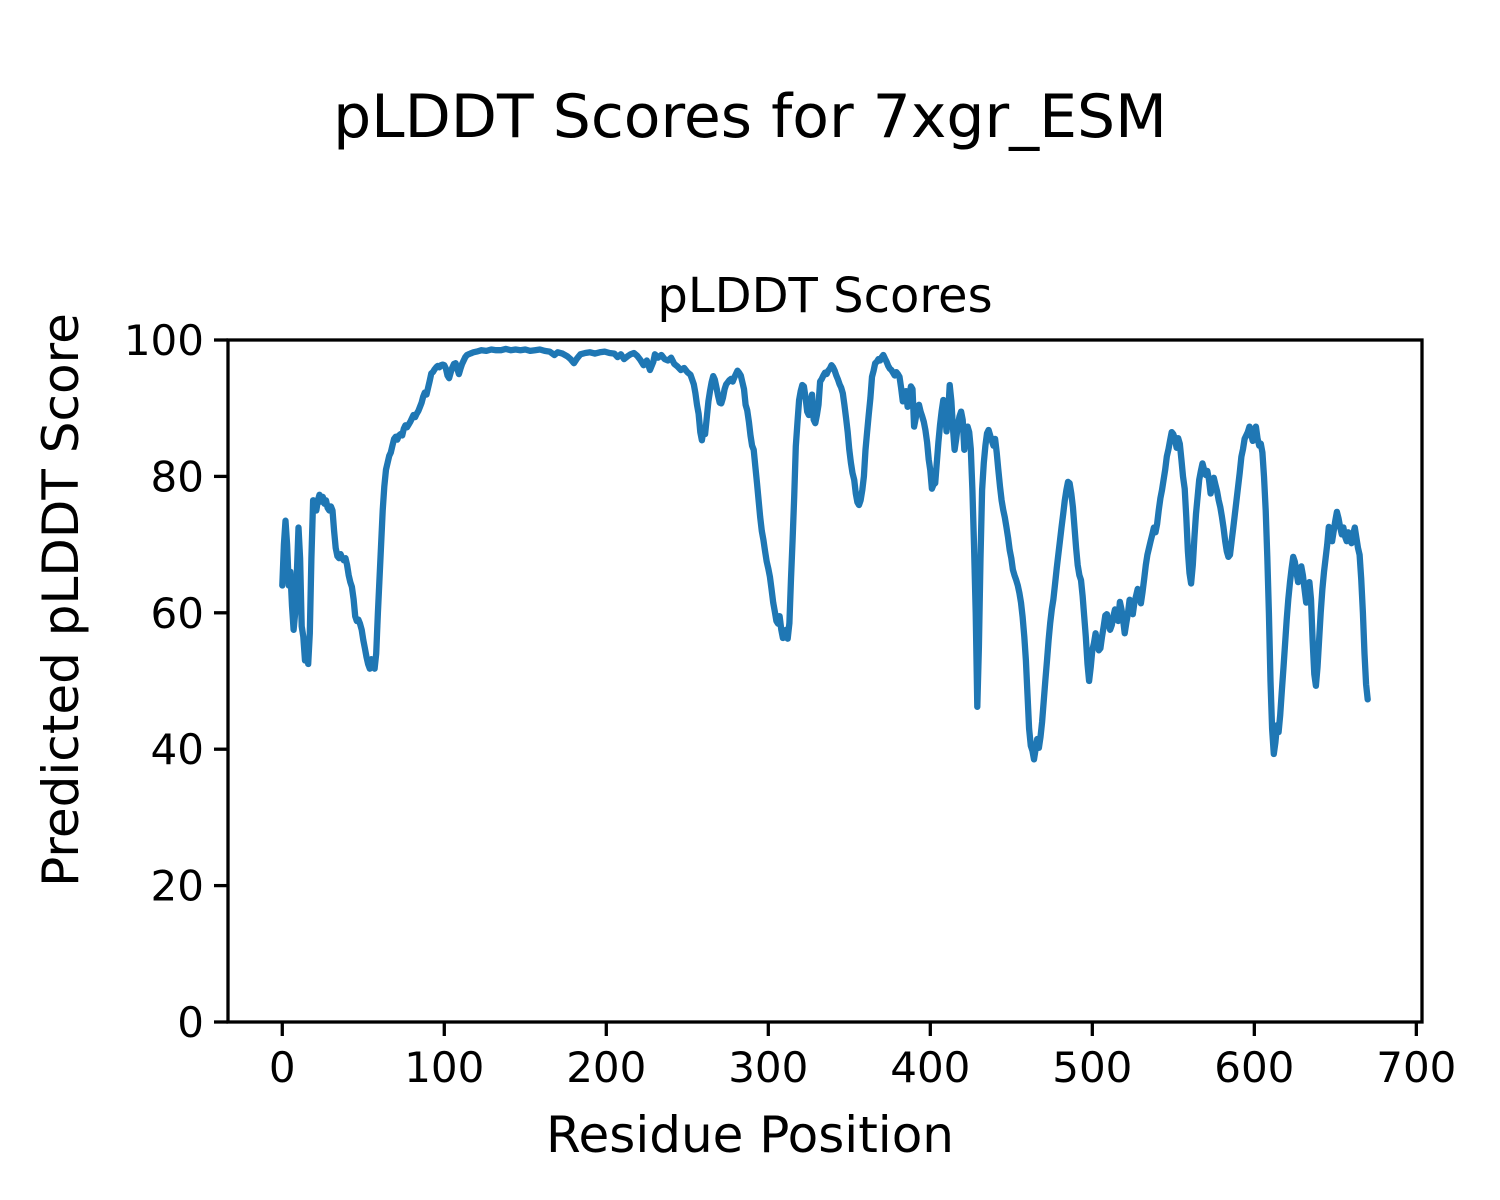 This screenshot has width=1500, height=1200. Describe the element at coordinates (177, 749) in the screenshot. I see `y-tick-label: 40` at that location.